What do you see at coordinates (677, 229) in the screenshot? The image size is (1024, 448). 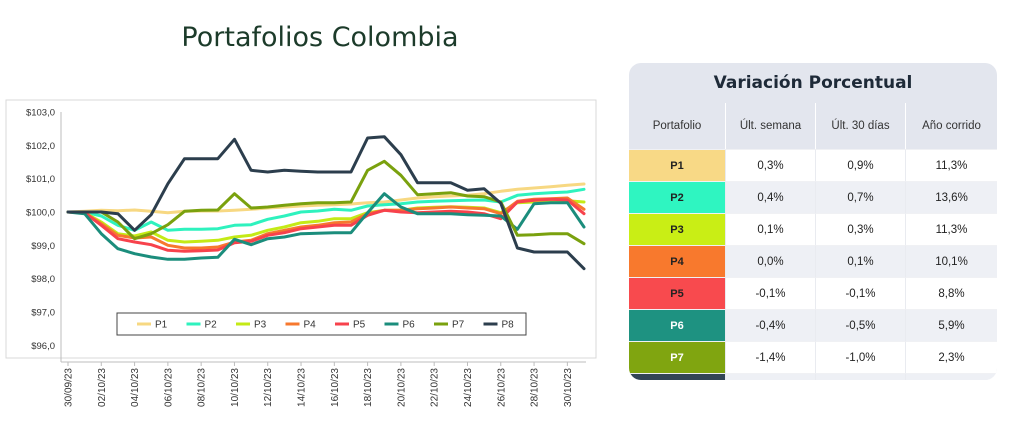 I see `portfolio-name-cell: P3` at bounding box center [677, 229].